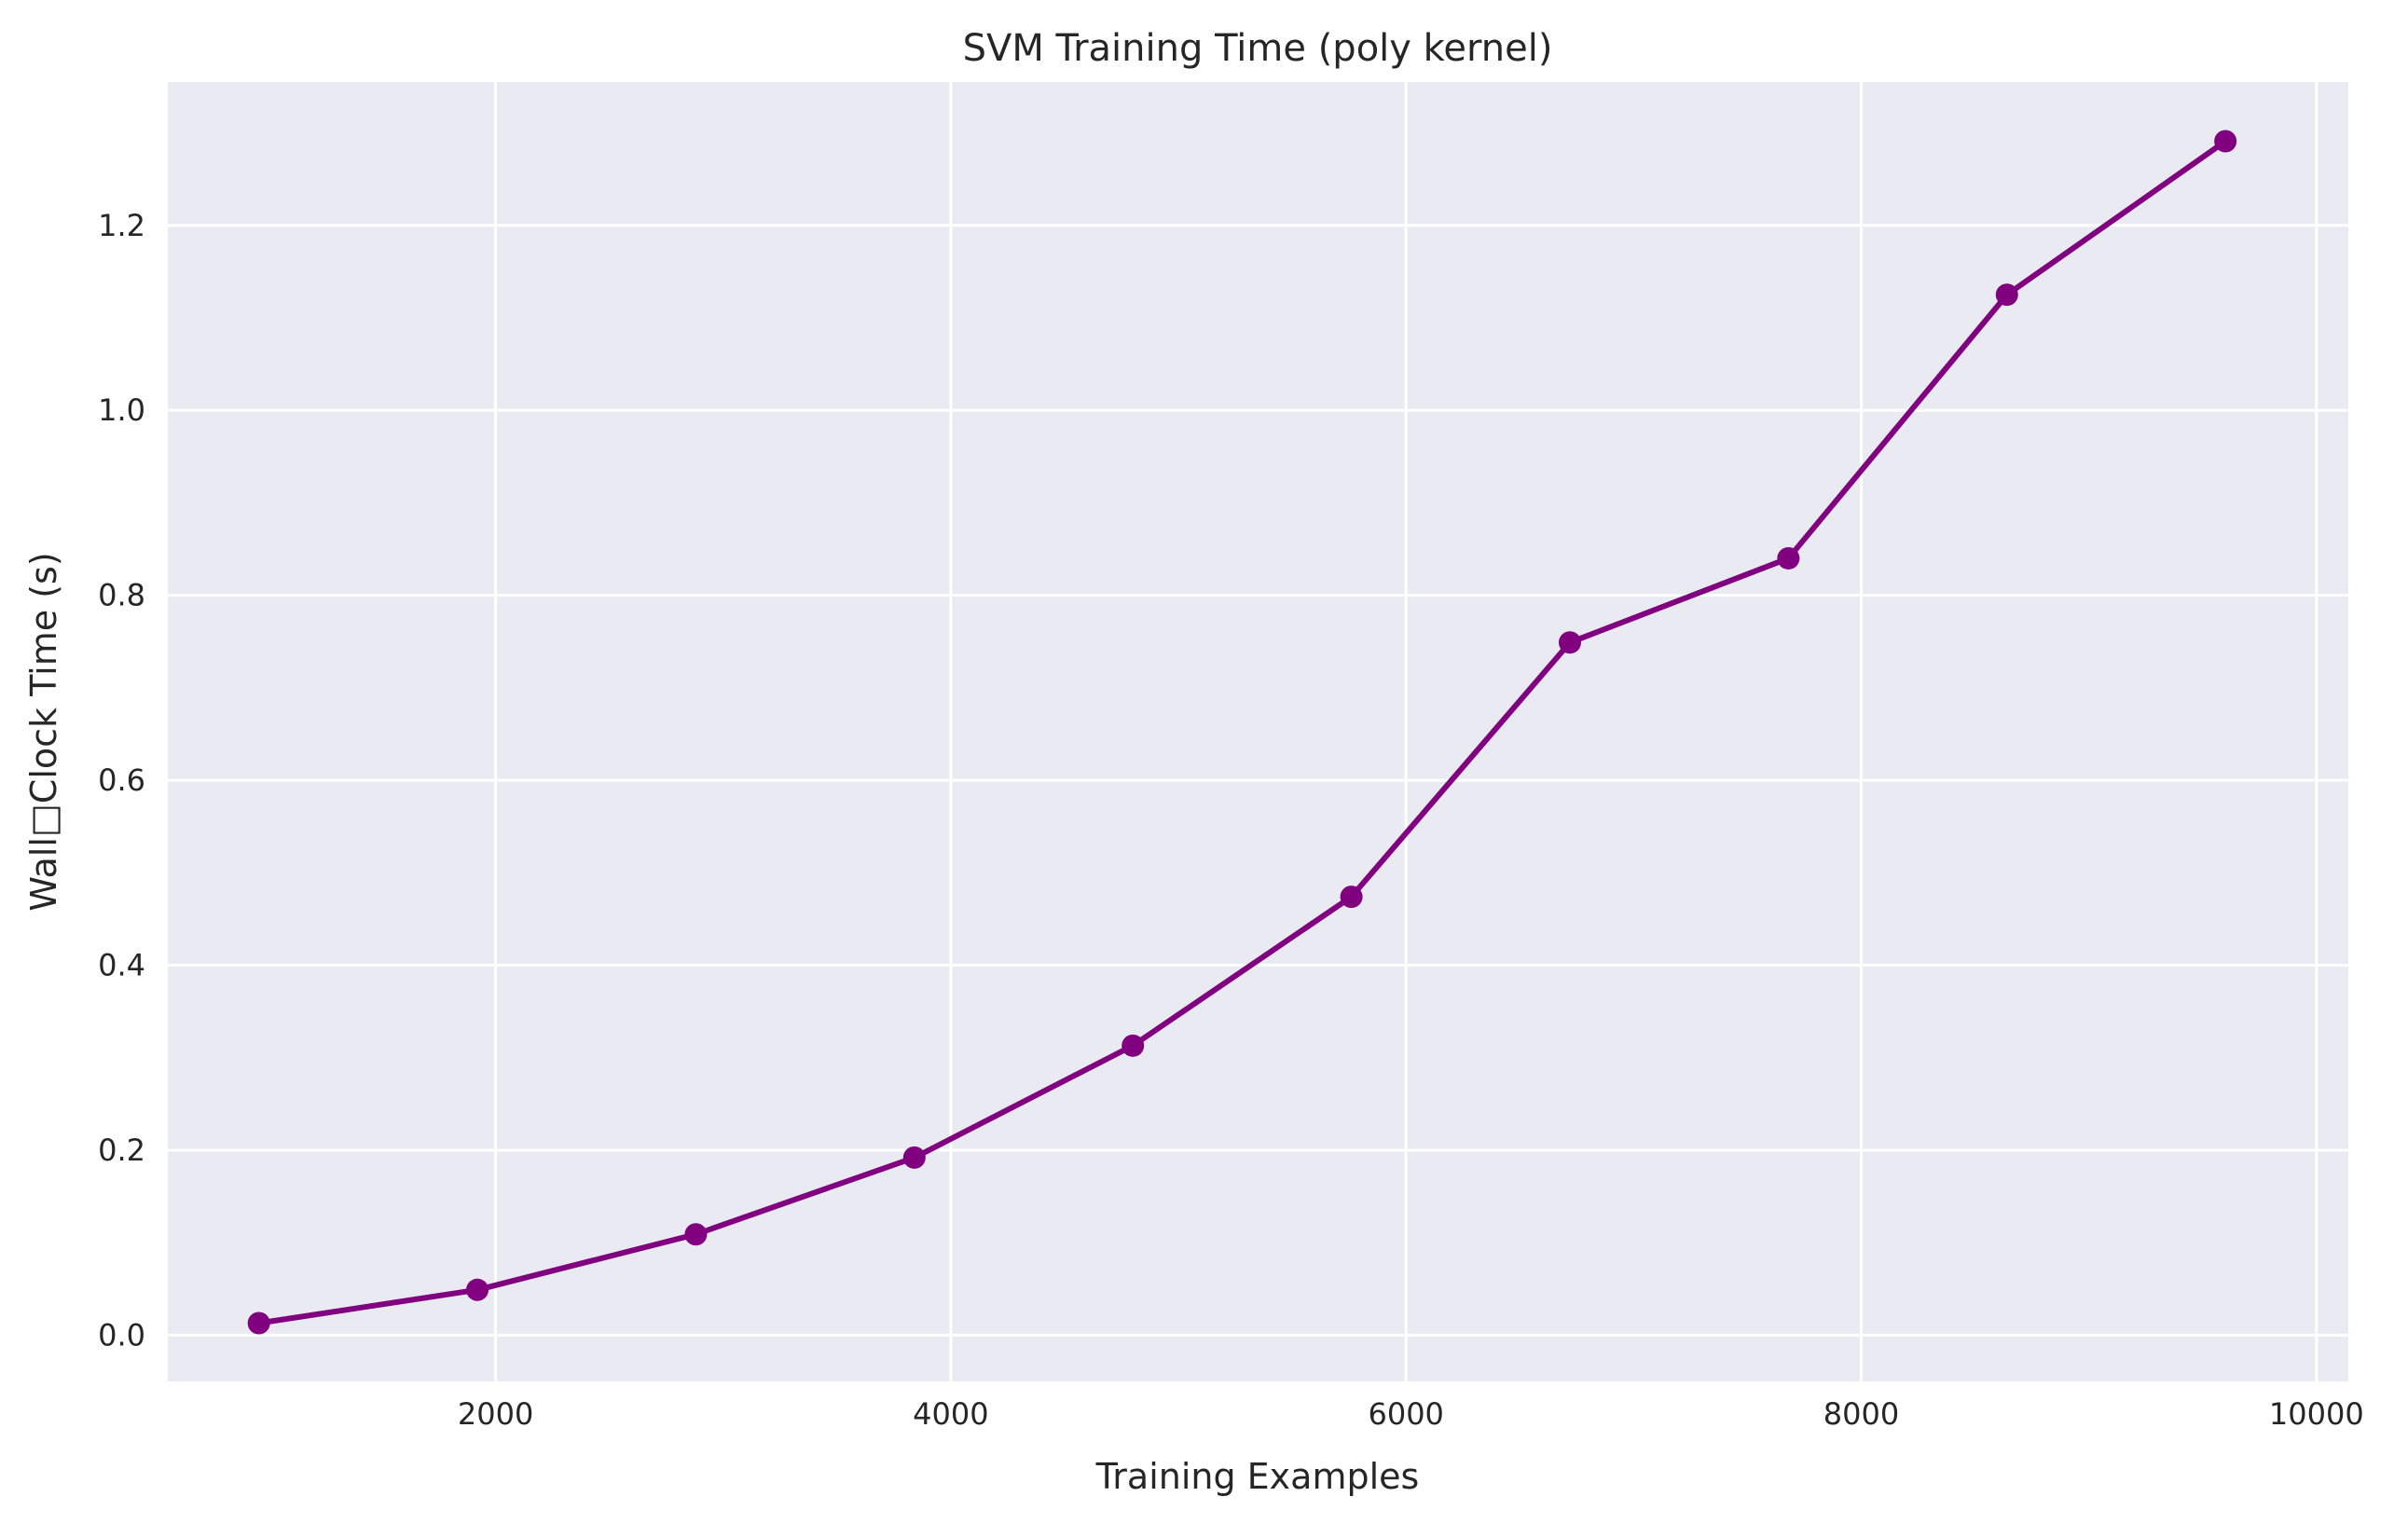 The height and width of the screenshot is (1524, 2408). What do you see at coordinates (121, 1335) in the screenshot?
I see `y-tick-label: 0.0` at bounding box center [121, 1335].